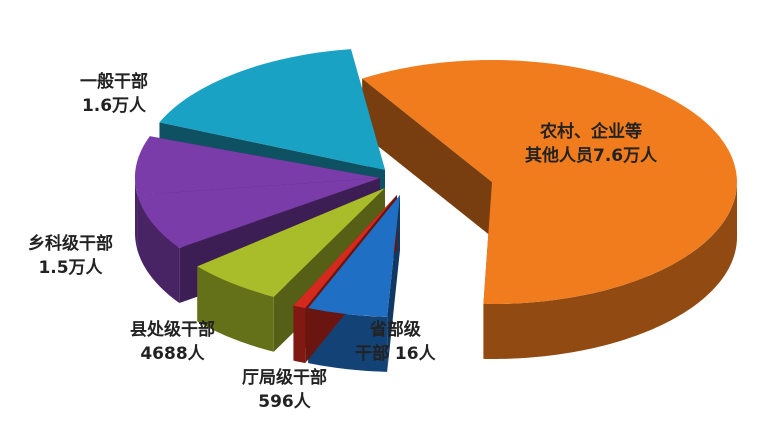  Describe the element at coordinates (610, 270) in the screenshot. I see `slice-0-side` at that location.